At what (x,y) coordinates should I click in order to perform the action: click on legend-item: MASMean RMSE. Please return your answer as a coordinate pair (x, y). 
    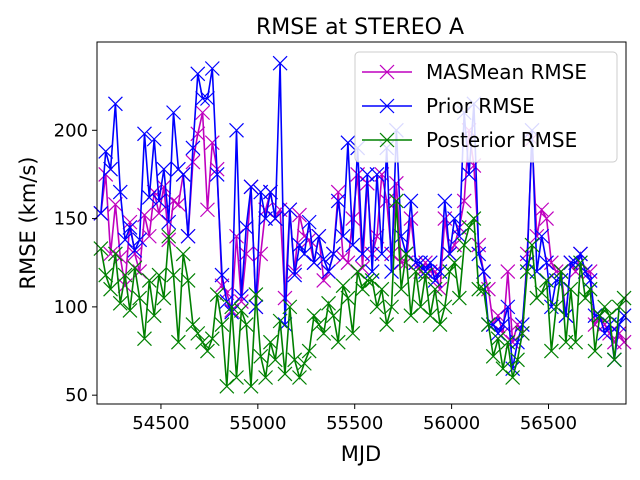
    Looking at the image, I should click on (474, 72).